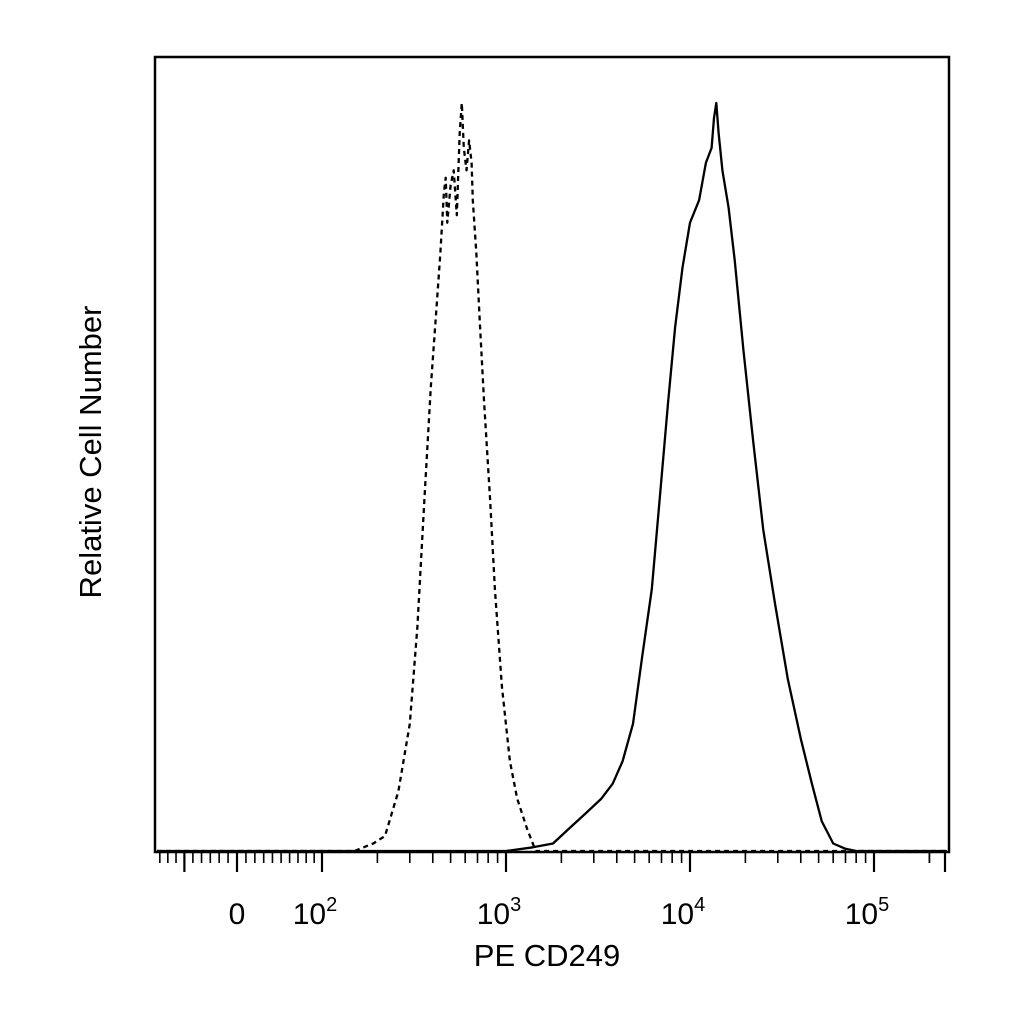  I want to click on x-tick-label: 10³, so click(499, 912).